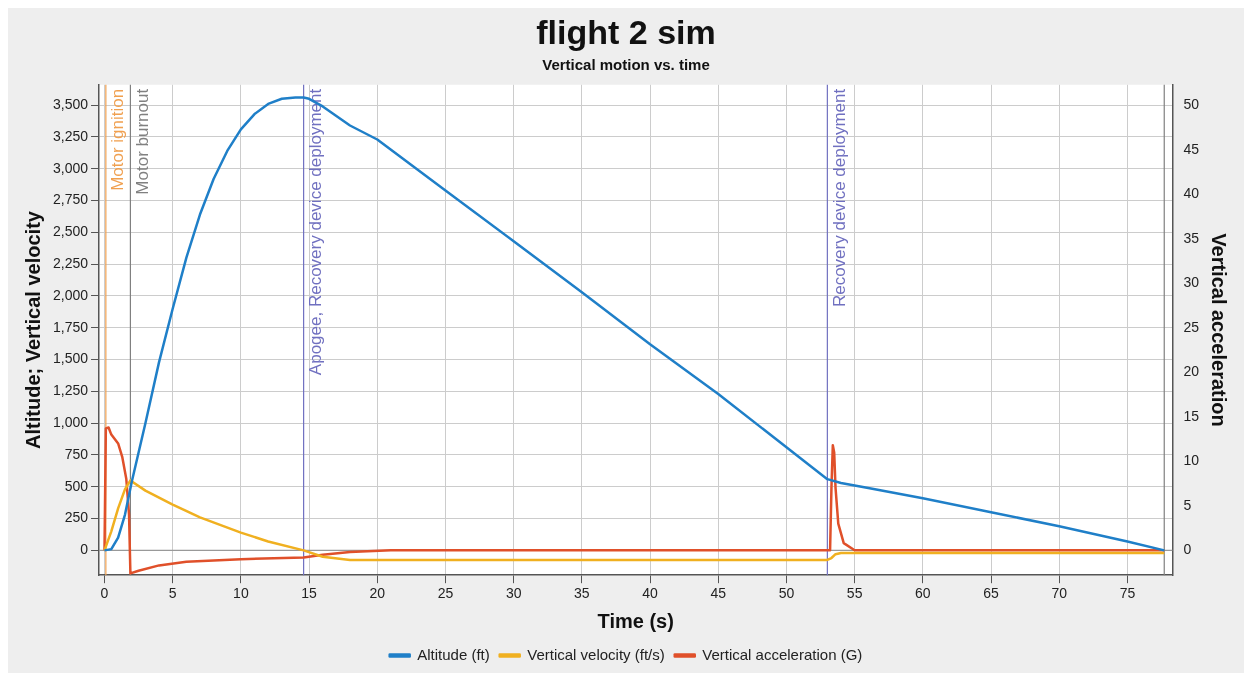  Describe the element at coordinates (923, 593) in the screenshot. I see `x-tick-label: 60` at that location.